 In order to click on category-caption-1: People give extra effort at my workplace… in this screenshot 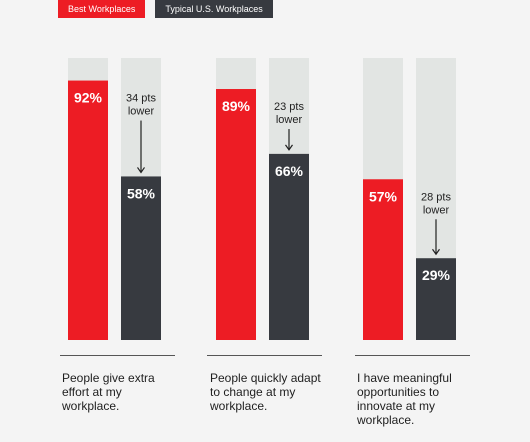, I will do `click(108, 392)`.